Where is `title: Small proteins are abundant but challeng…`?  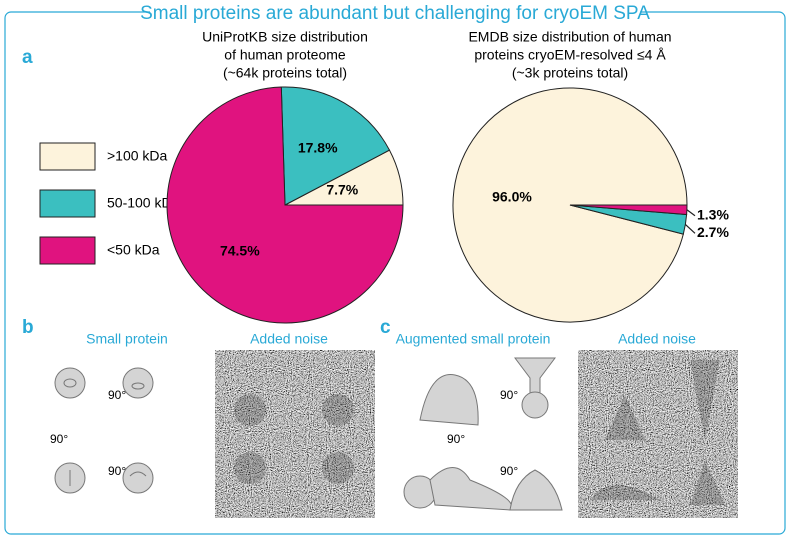
title: Small proteins are abundant but challeng… is located at coordinates (395, 13).